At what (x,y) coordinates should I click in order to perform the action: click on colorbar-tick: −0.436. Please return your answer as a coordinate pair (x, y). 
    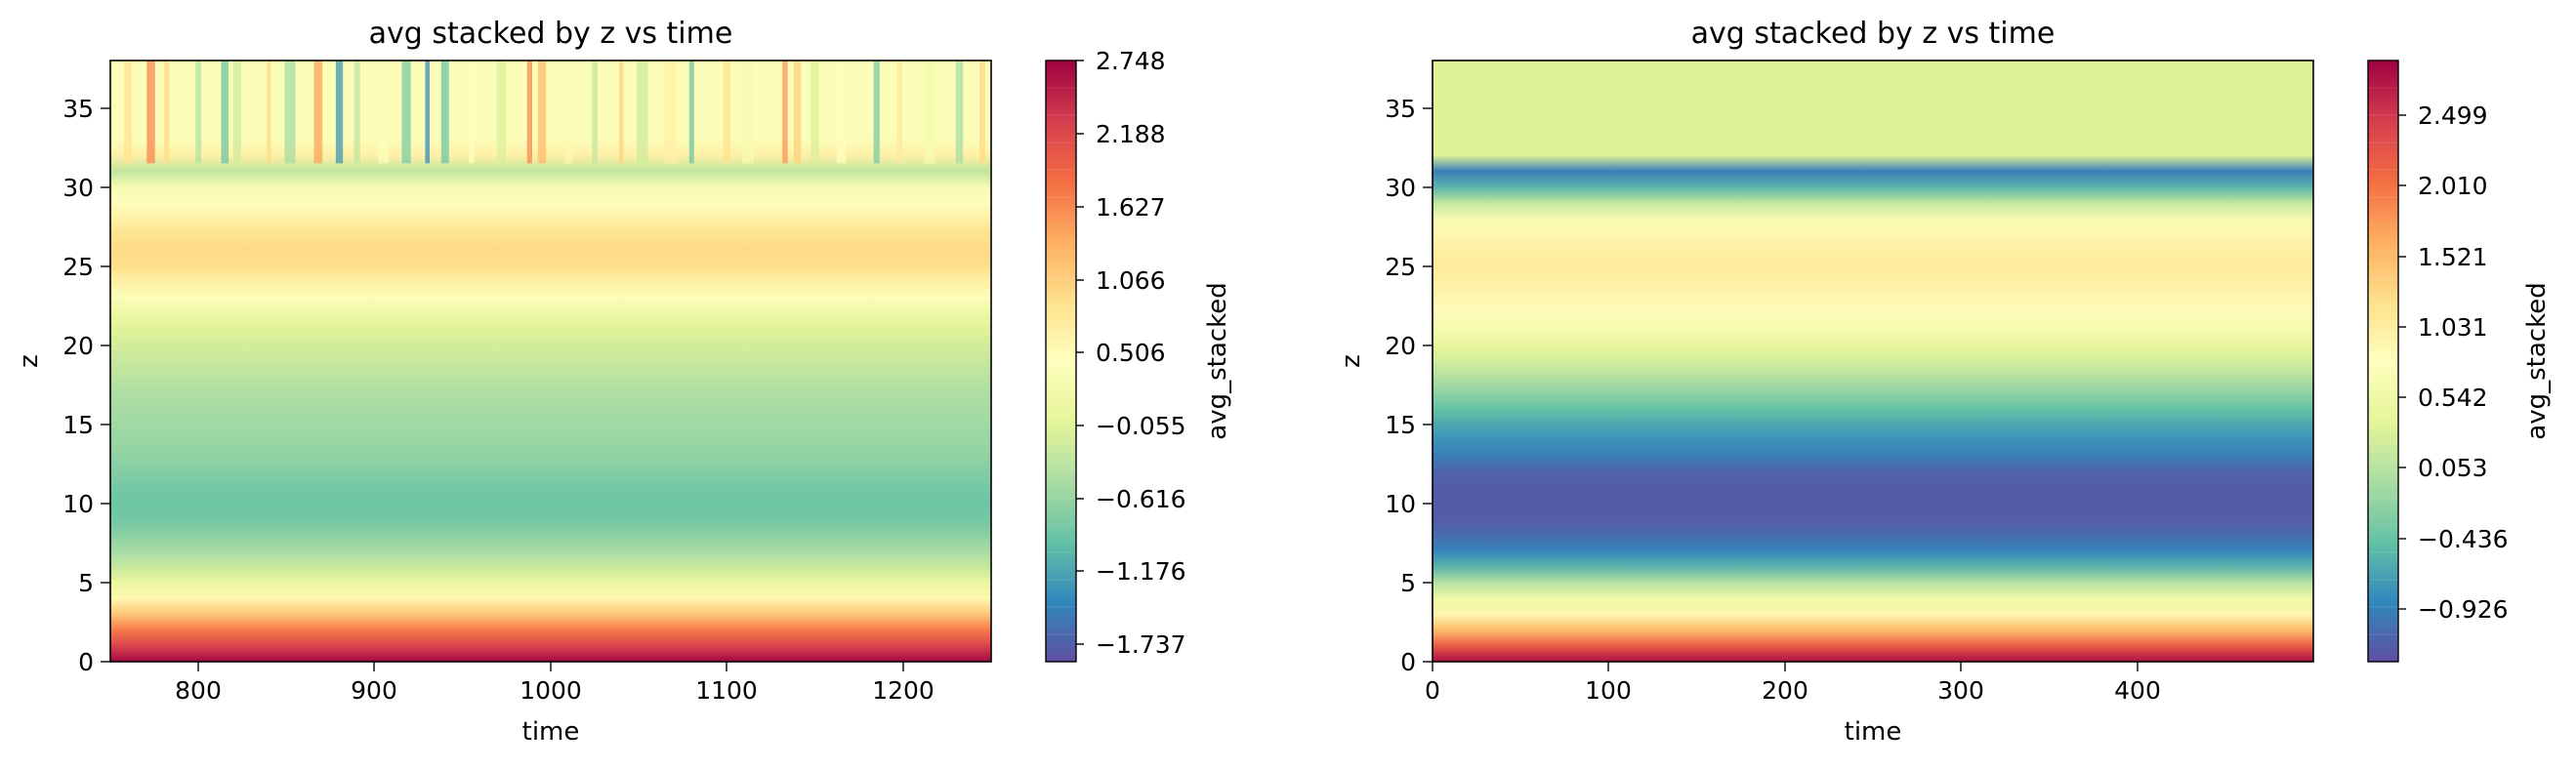
    Looking at the image, I should click on (2454, 539).